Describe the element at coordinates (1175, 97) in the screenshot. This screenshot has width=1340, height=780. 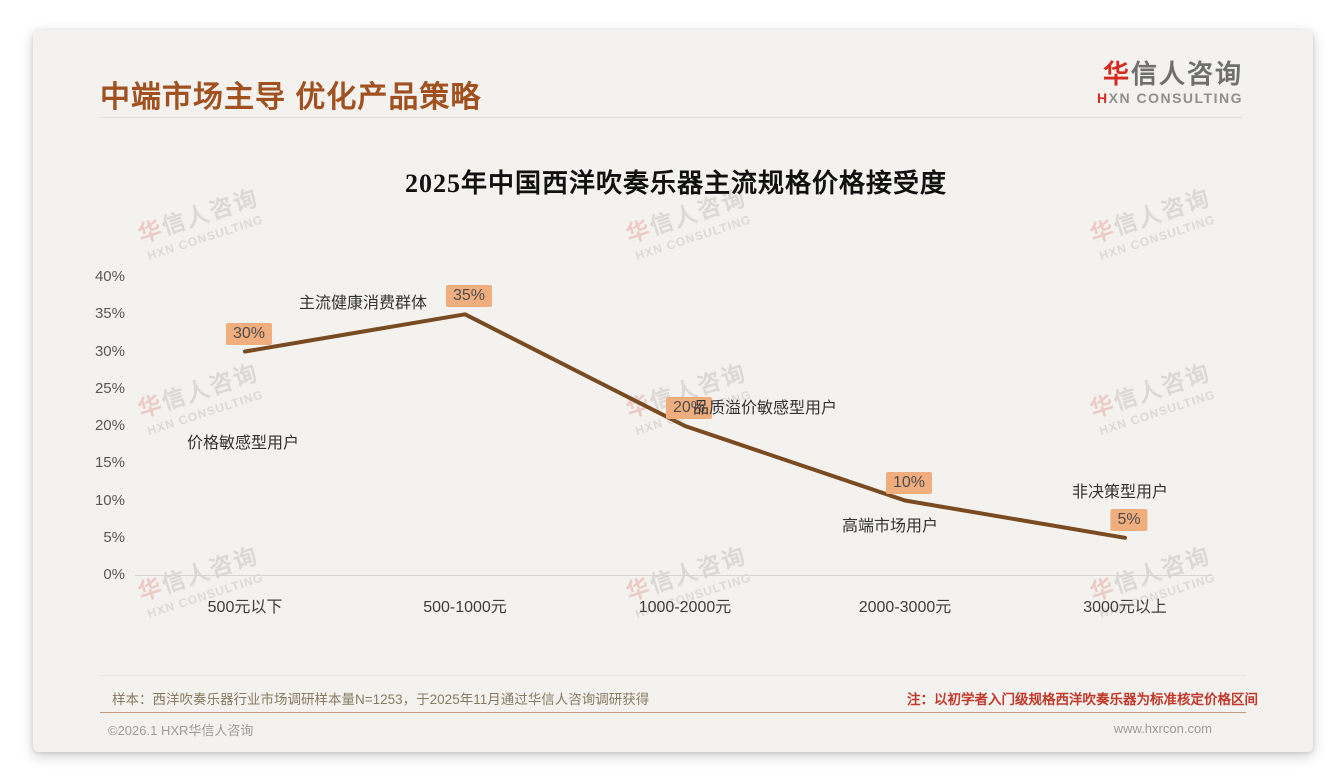
I see `logo-en-rest: XN CONSULTING` at that location.